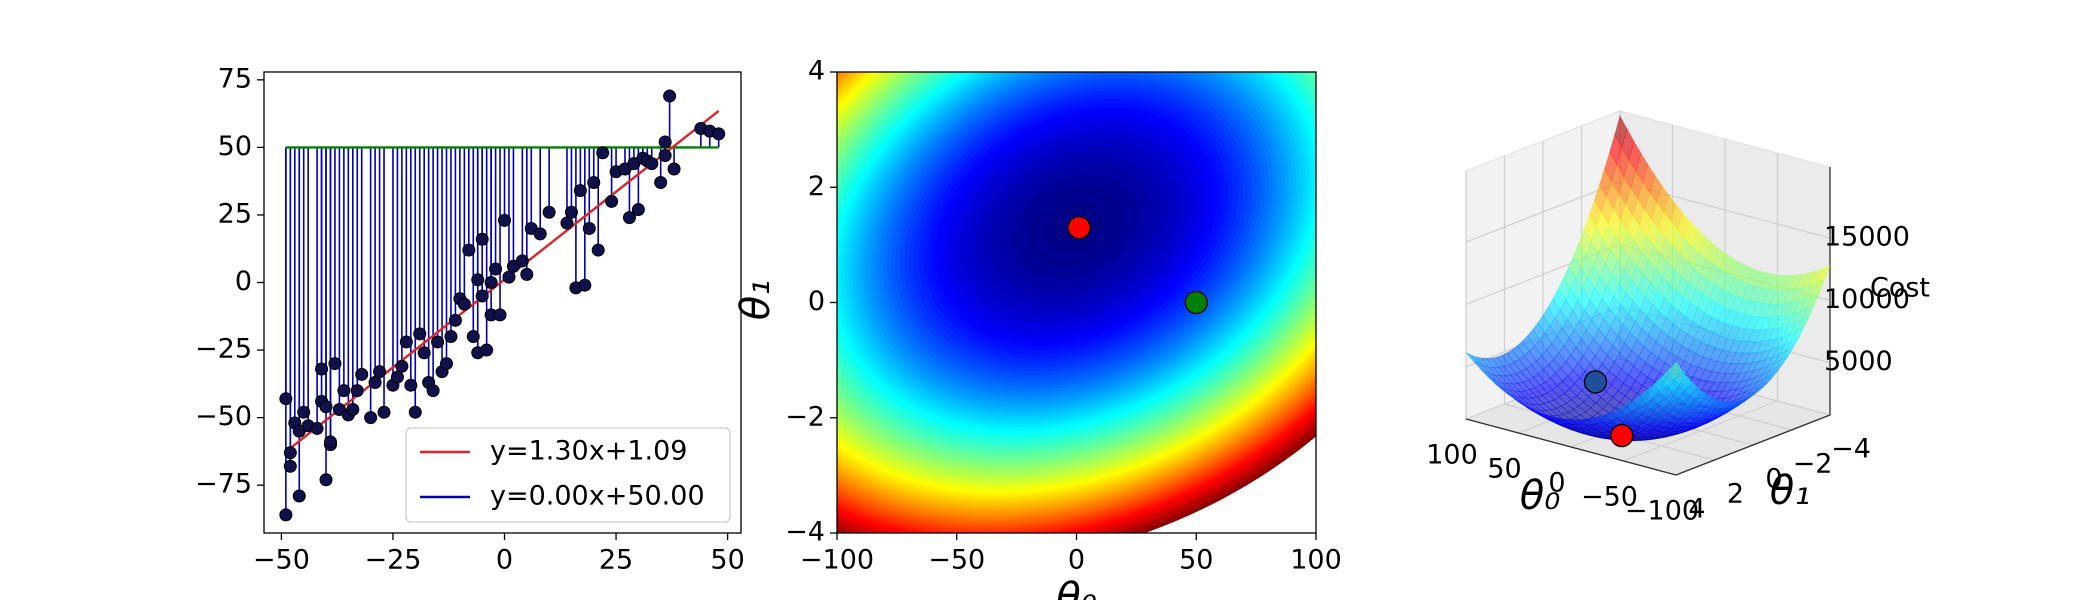 Image resolution: width=2100 pixels, height=600 pixels. What do you see at coordinates (223, 416) in the screenshot?
I see `y-tick-label: −50` at bounding box center [223, 416].